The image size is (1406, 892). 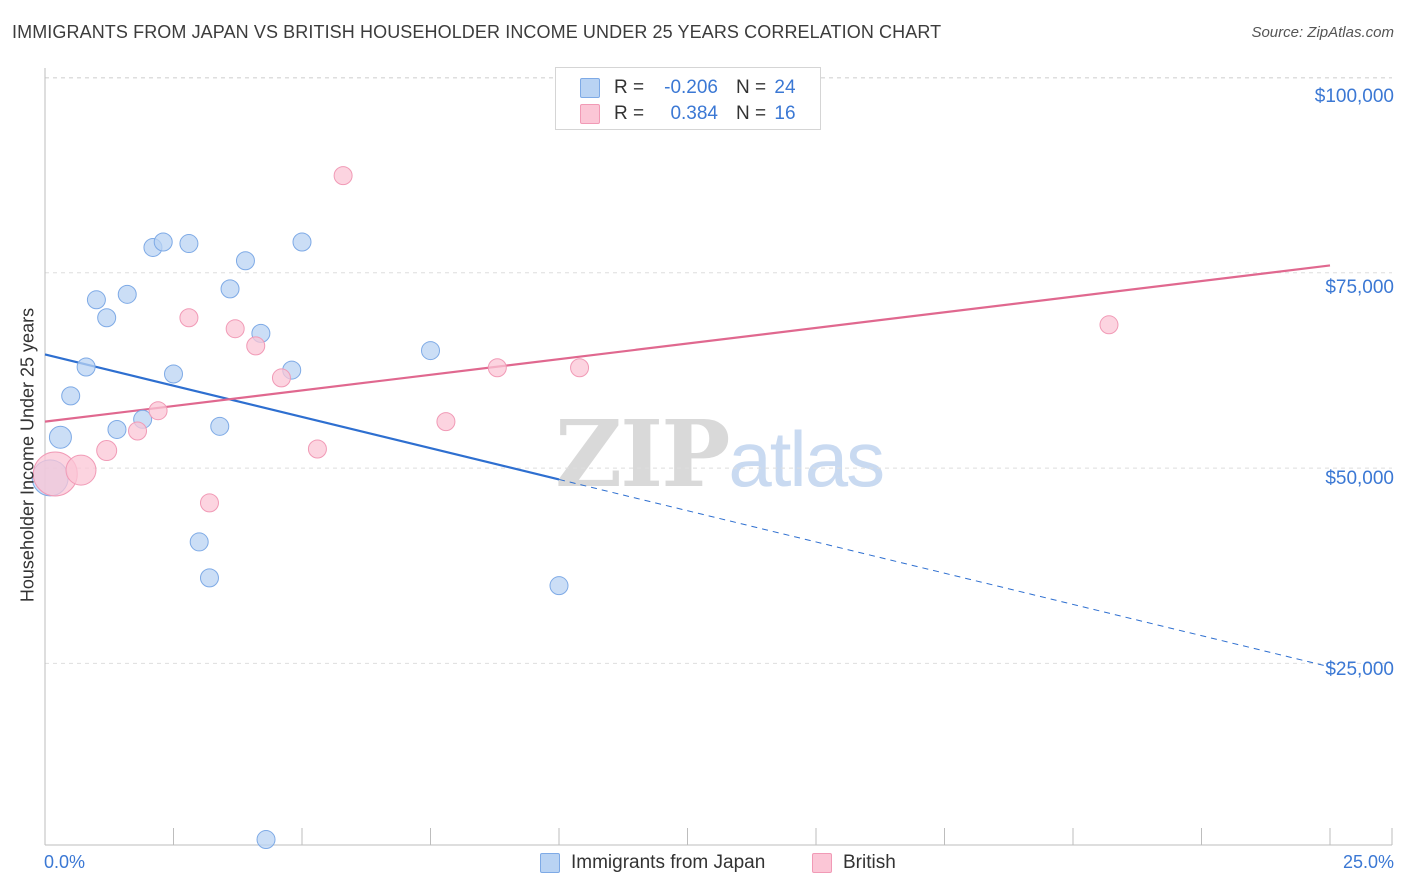 I want to click on watermark-atlas: atlas, so click(x=806, y=459).